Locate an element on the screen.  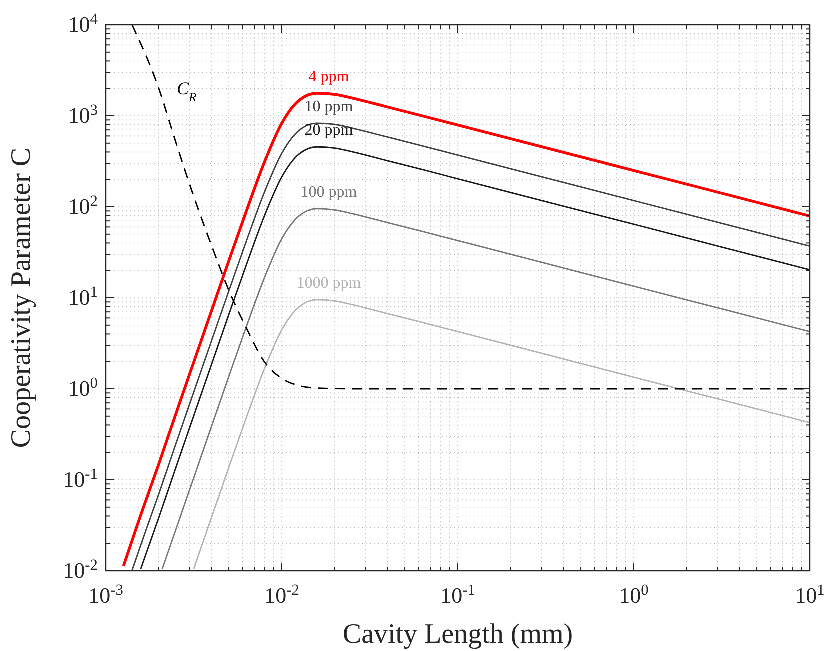
x-tick-label: 10$^{-3}$ is located at coordinates (106, 595).